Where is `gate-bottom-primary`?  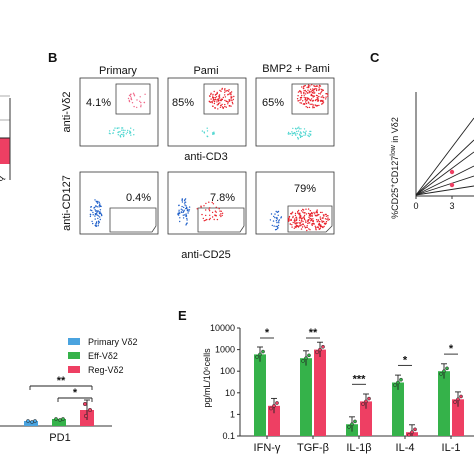 gate-bottom-primary is located at coordinates (133, 220).